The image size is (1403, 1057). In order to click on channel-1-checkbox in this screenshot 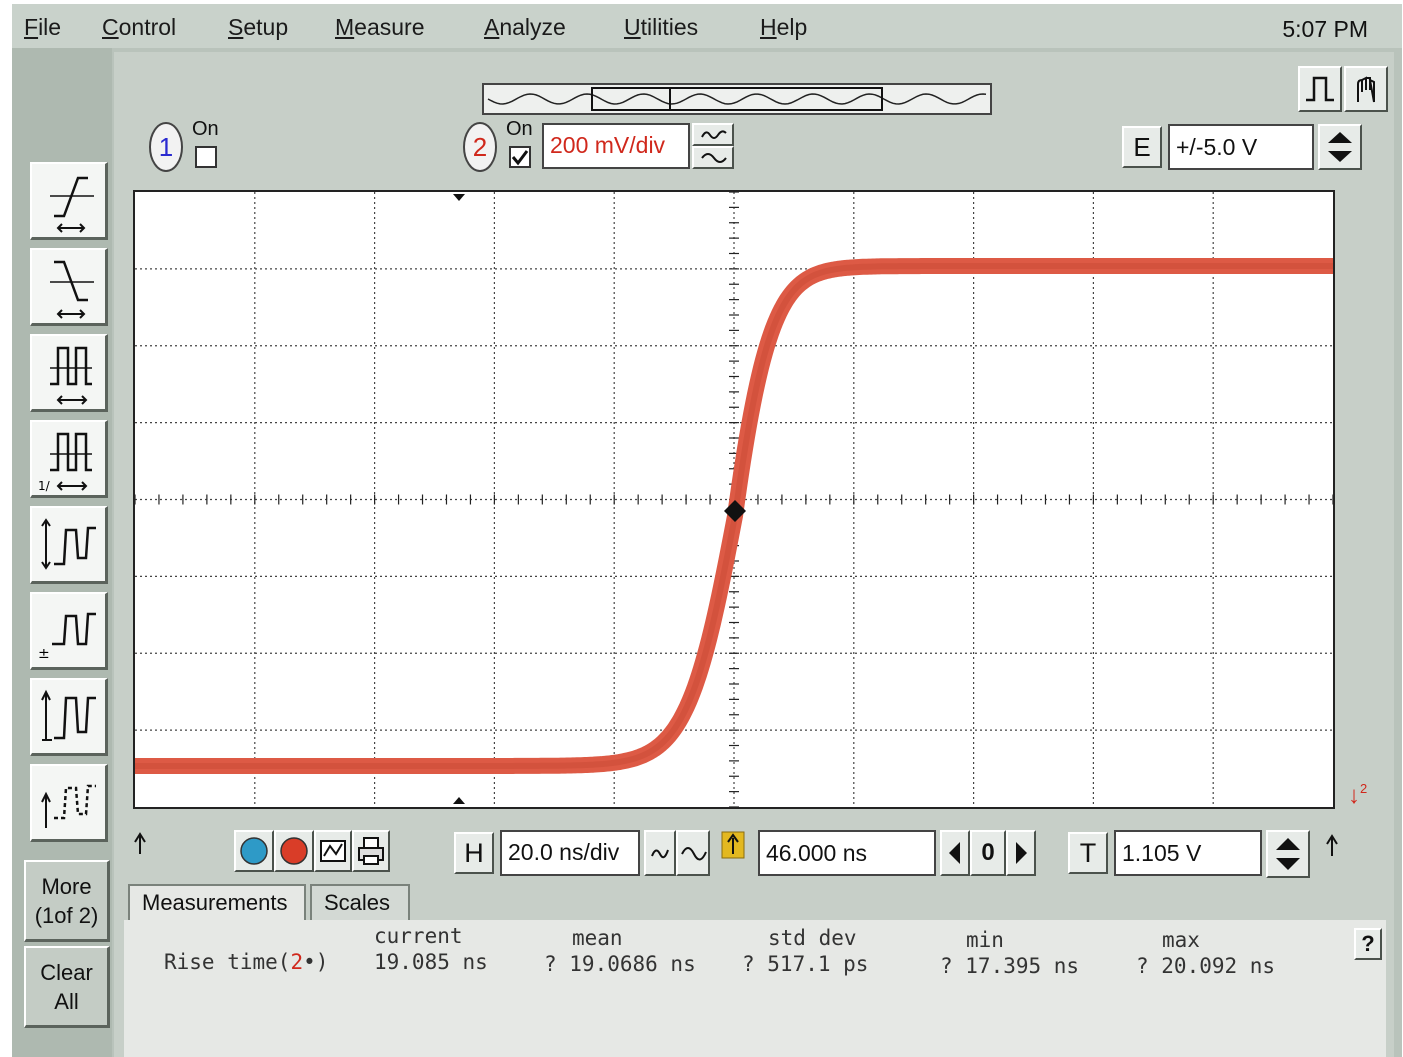, I will do `click(206, 157)`.